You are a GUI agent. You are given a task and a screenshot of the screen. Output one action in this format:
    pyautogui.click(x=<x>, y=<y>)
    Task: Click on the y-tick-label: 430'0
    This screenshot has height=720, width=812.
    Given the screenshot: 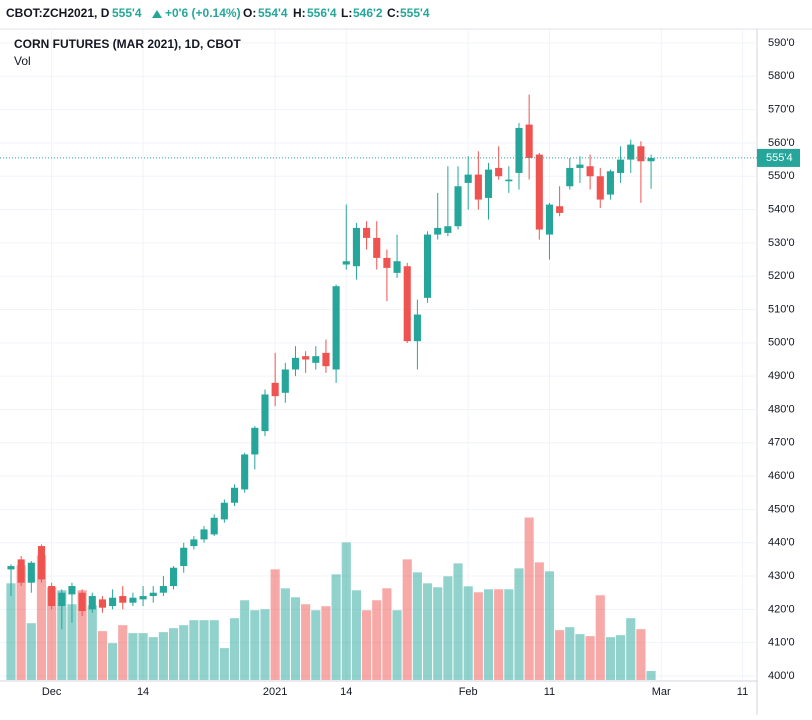 What is the action you would take?
    pyautogui.click(x=781, y=576)
    